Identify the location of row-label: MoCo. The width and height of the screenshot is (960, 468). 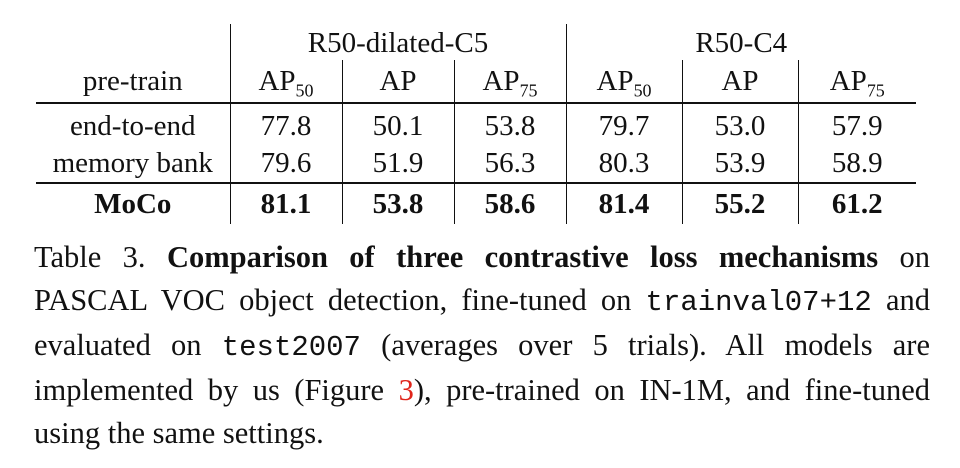
(133, 203).